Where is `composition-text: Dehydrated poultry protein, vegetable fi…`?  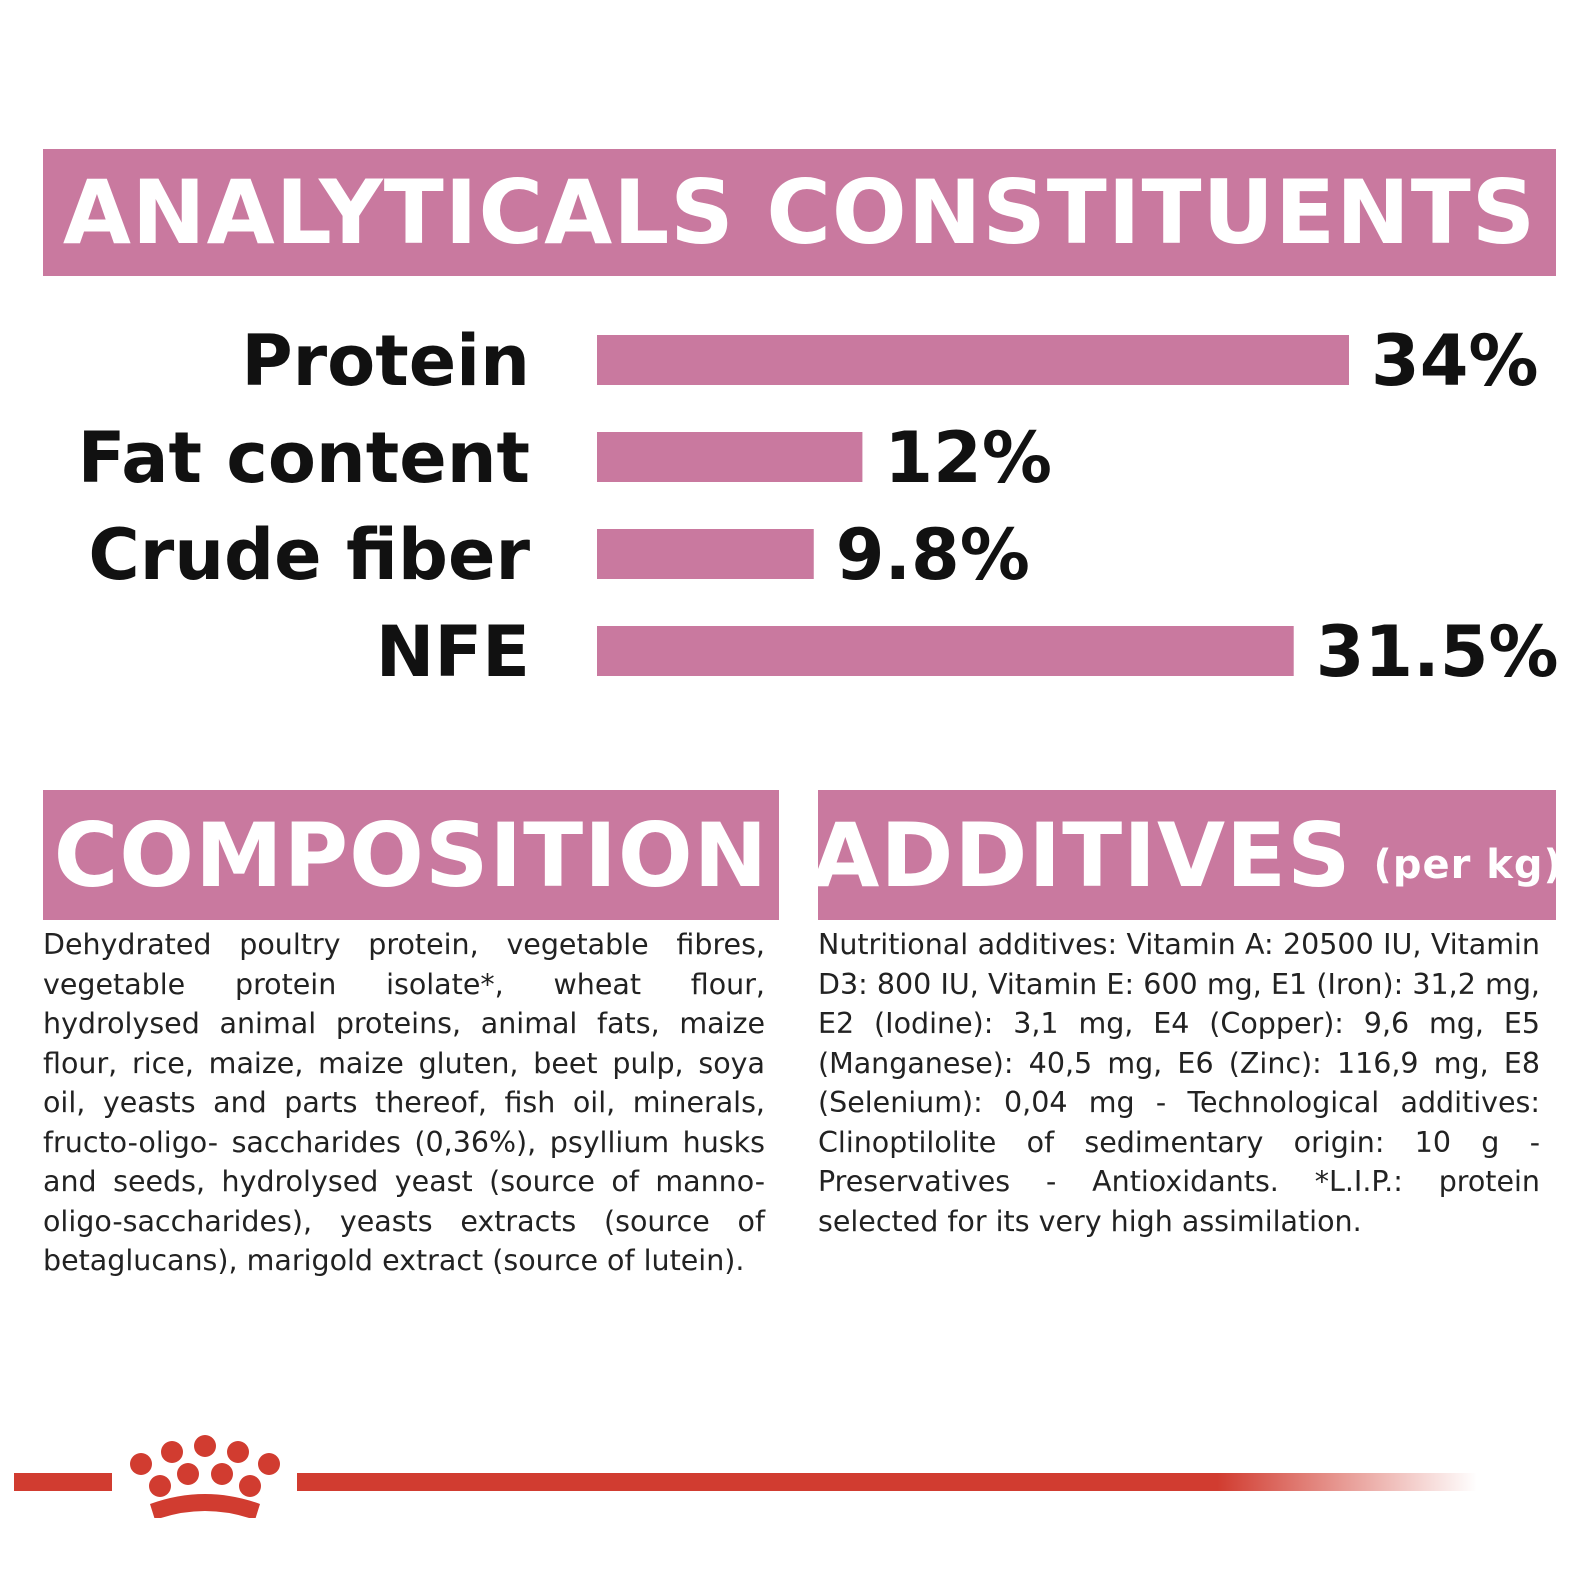 composition-text: Dehydrated poultry protein, vegetable fi… is located at coordinates (404, 1102).